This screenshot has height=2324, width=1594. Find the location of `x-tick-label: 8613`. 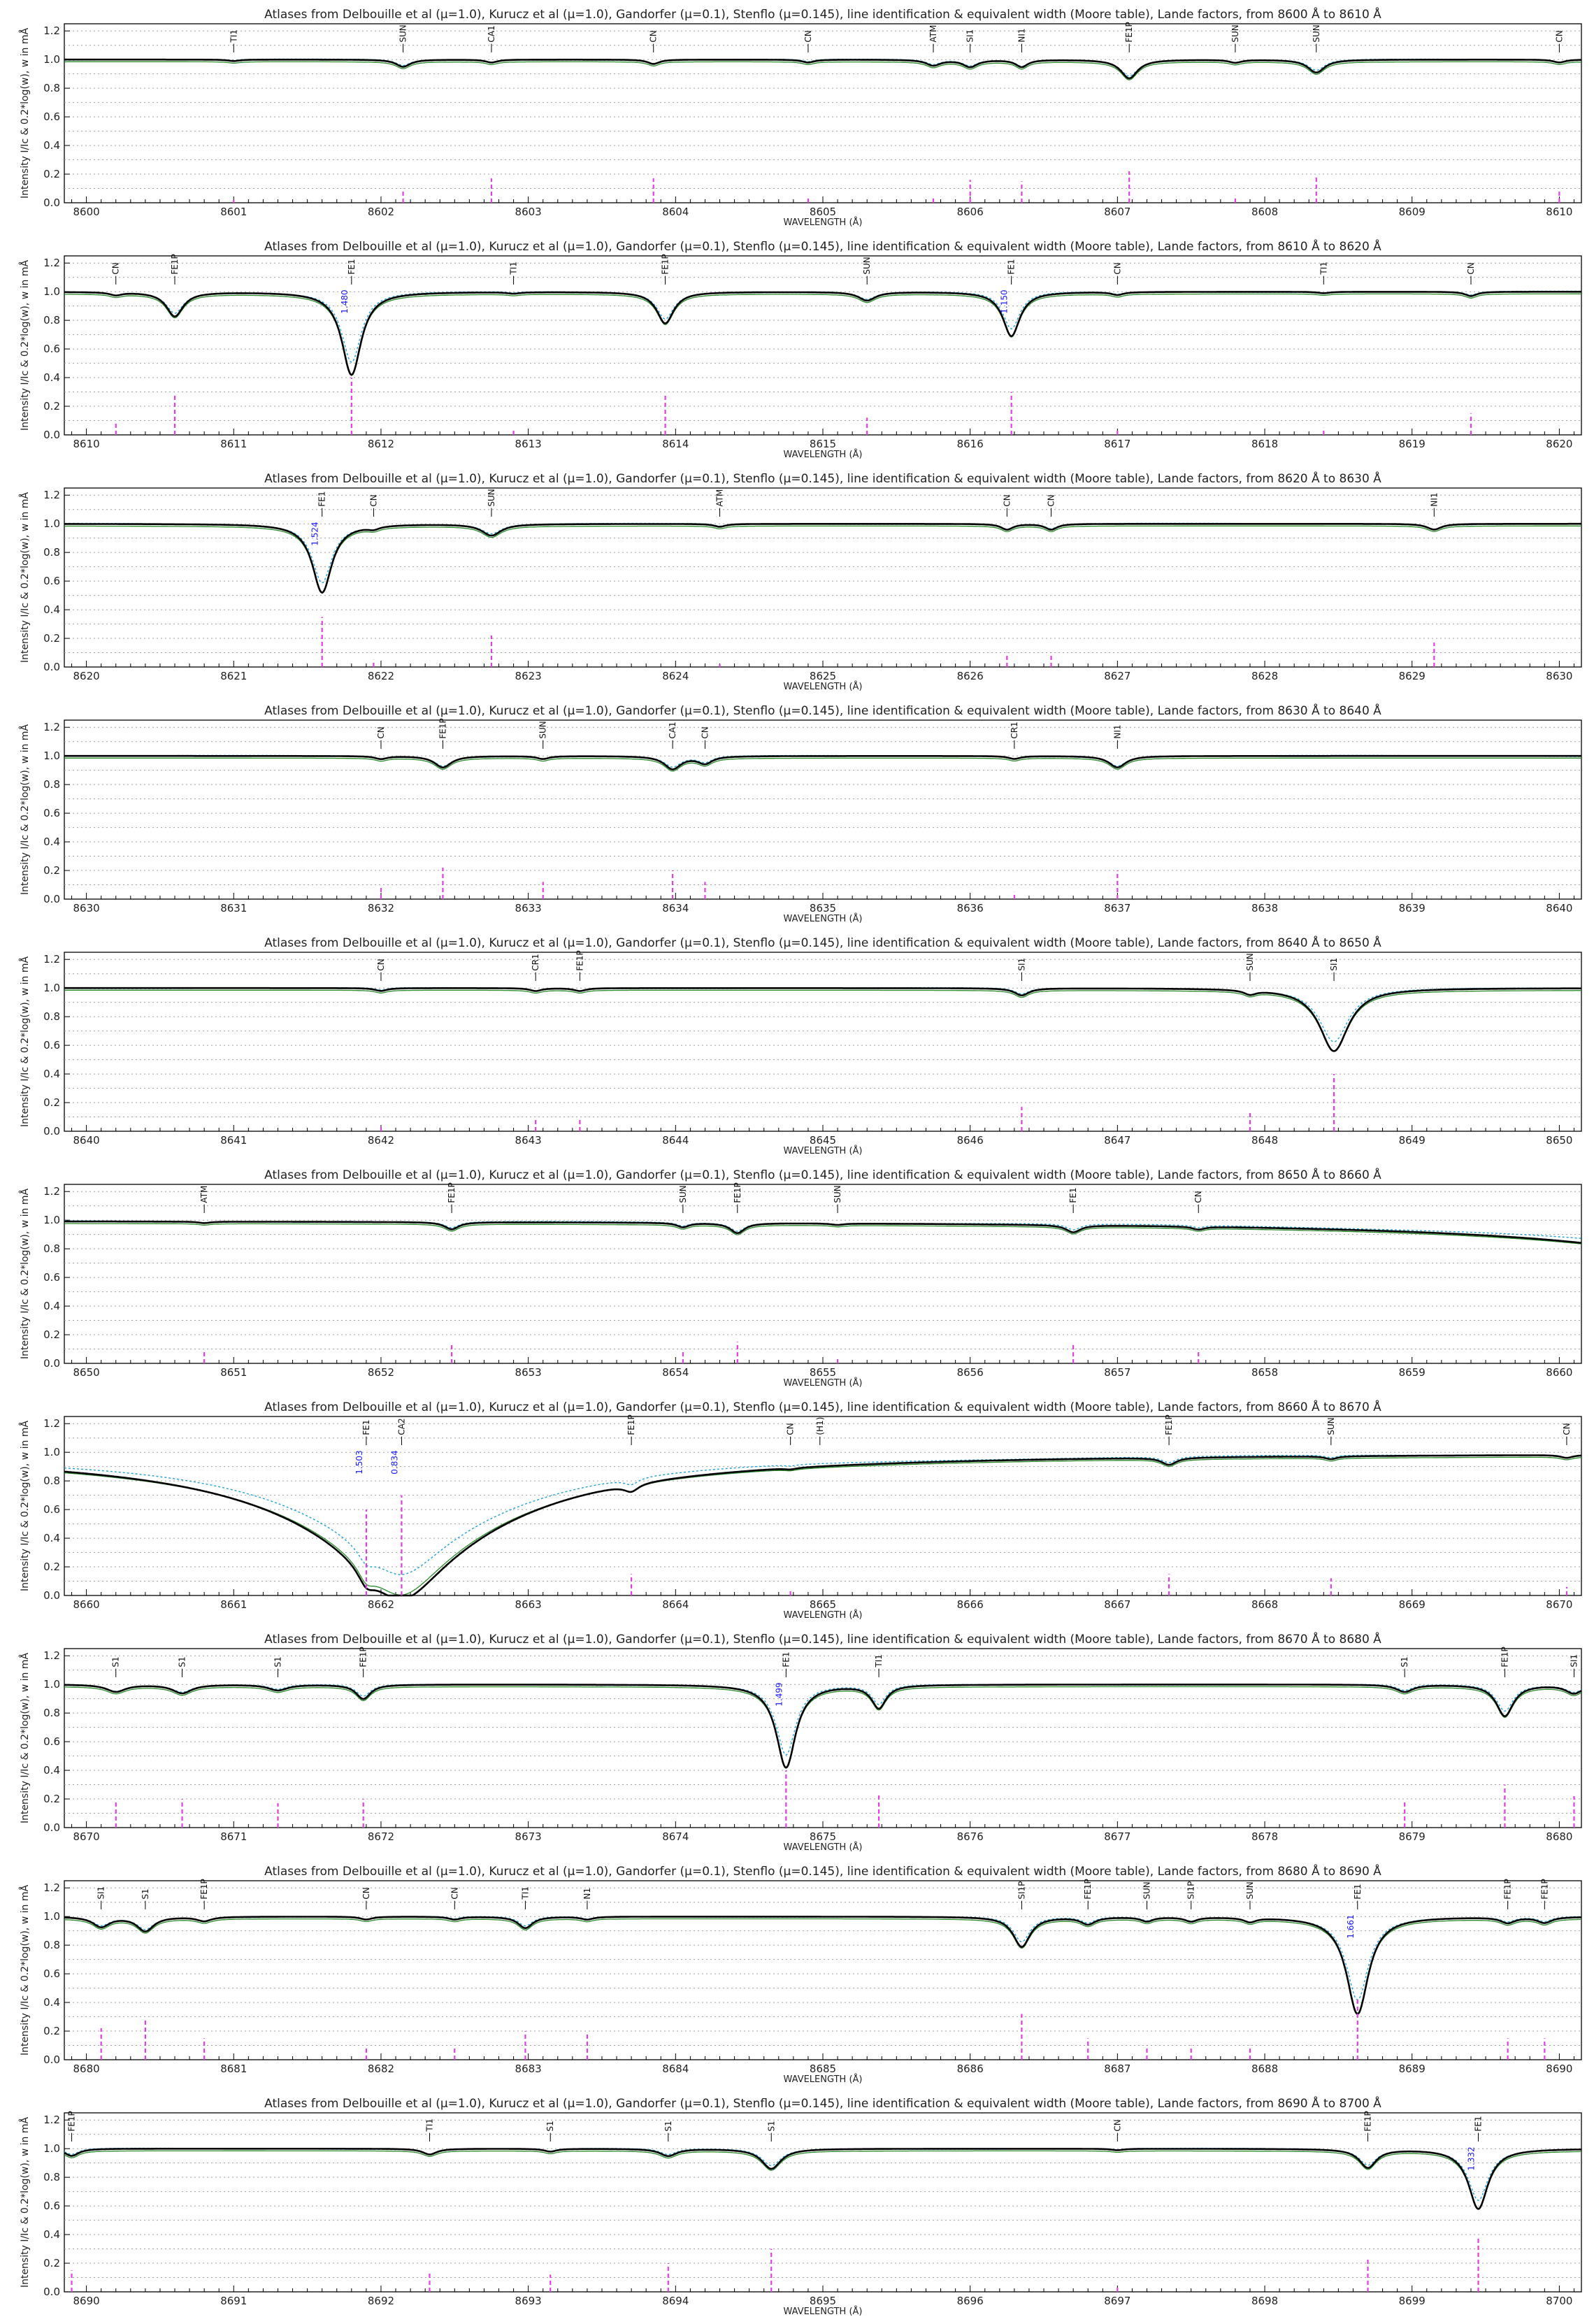

x-tick-label: 8613 is located at coordinates (528, 444).